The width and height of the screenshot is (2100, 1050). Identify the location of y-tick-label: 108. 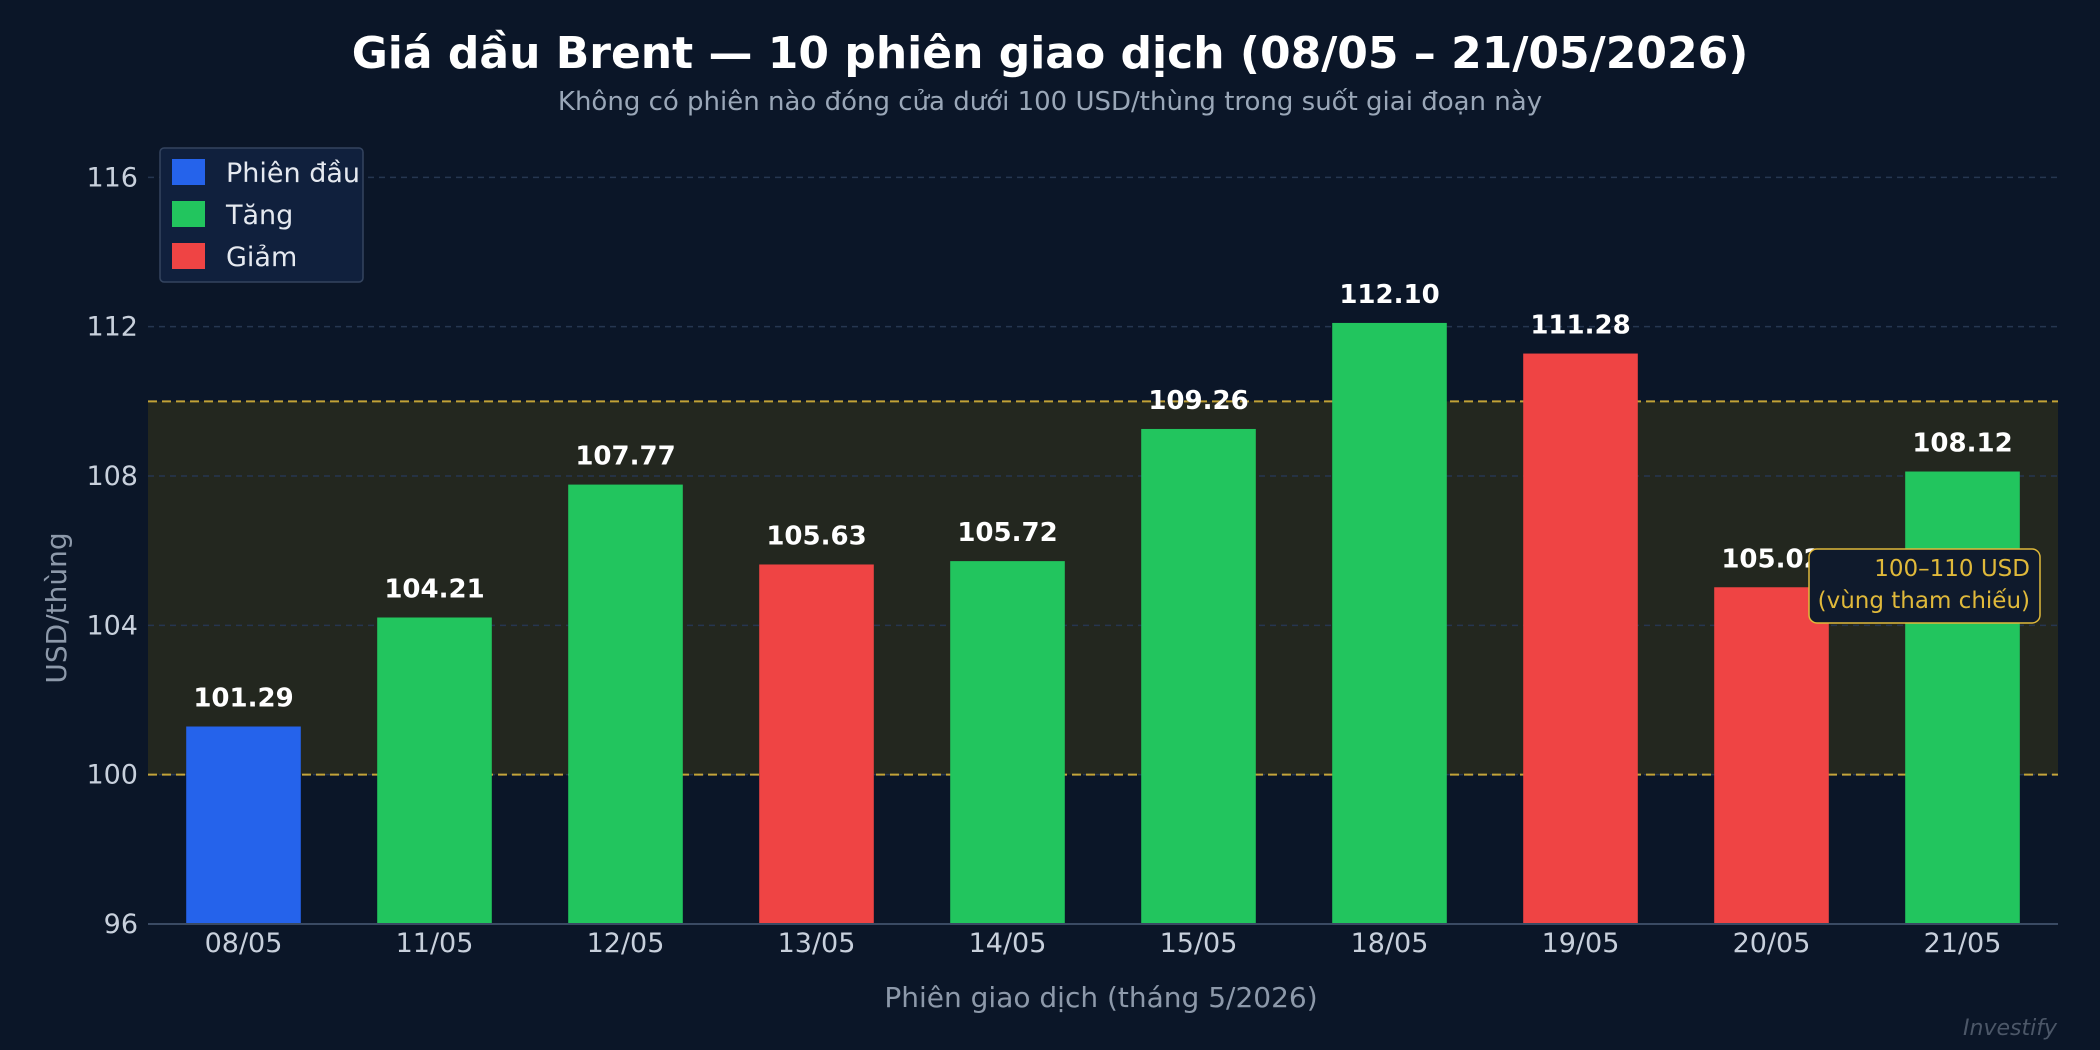
(112, 476).